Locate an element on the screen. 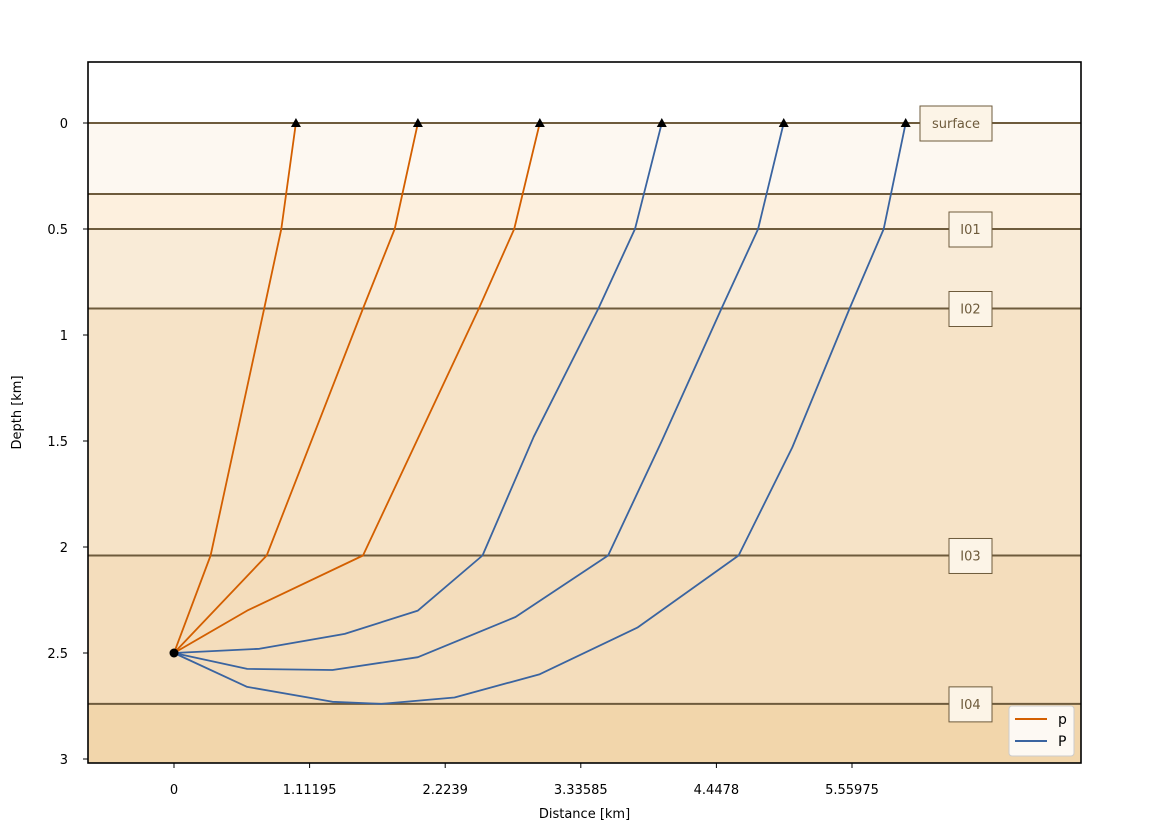  interface-label-text: surface is located at coordinates (956, 124).